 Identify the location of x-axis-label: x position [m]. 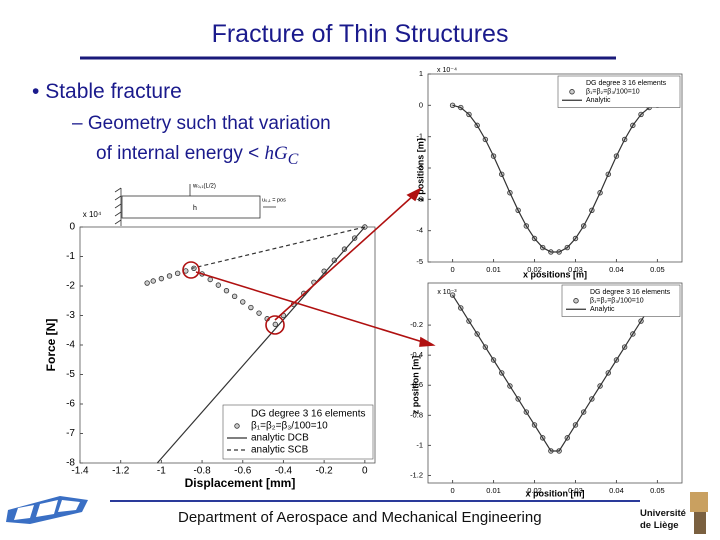
(555, 493).